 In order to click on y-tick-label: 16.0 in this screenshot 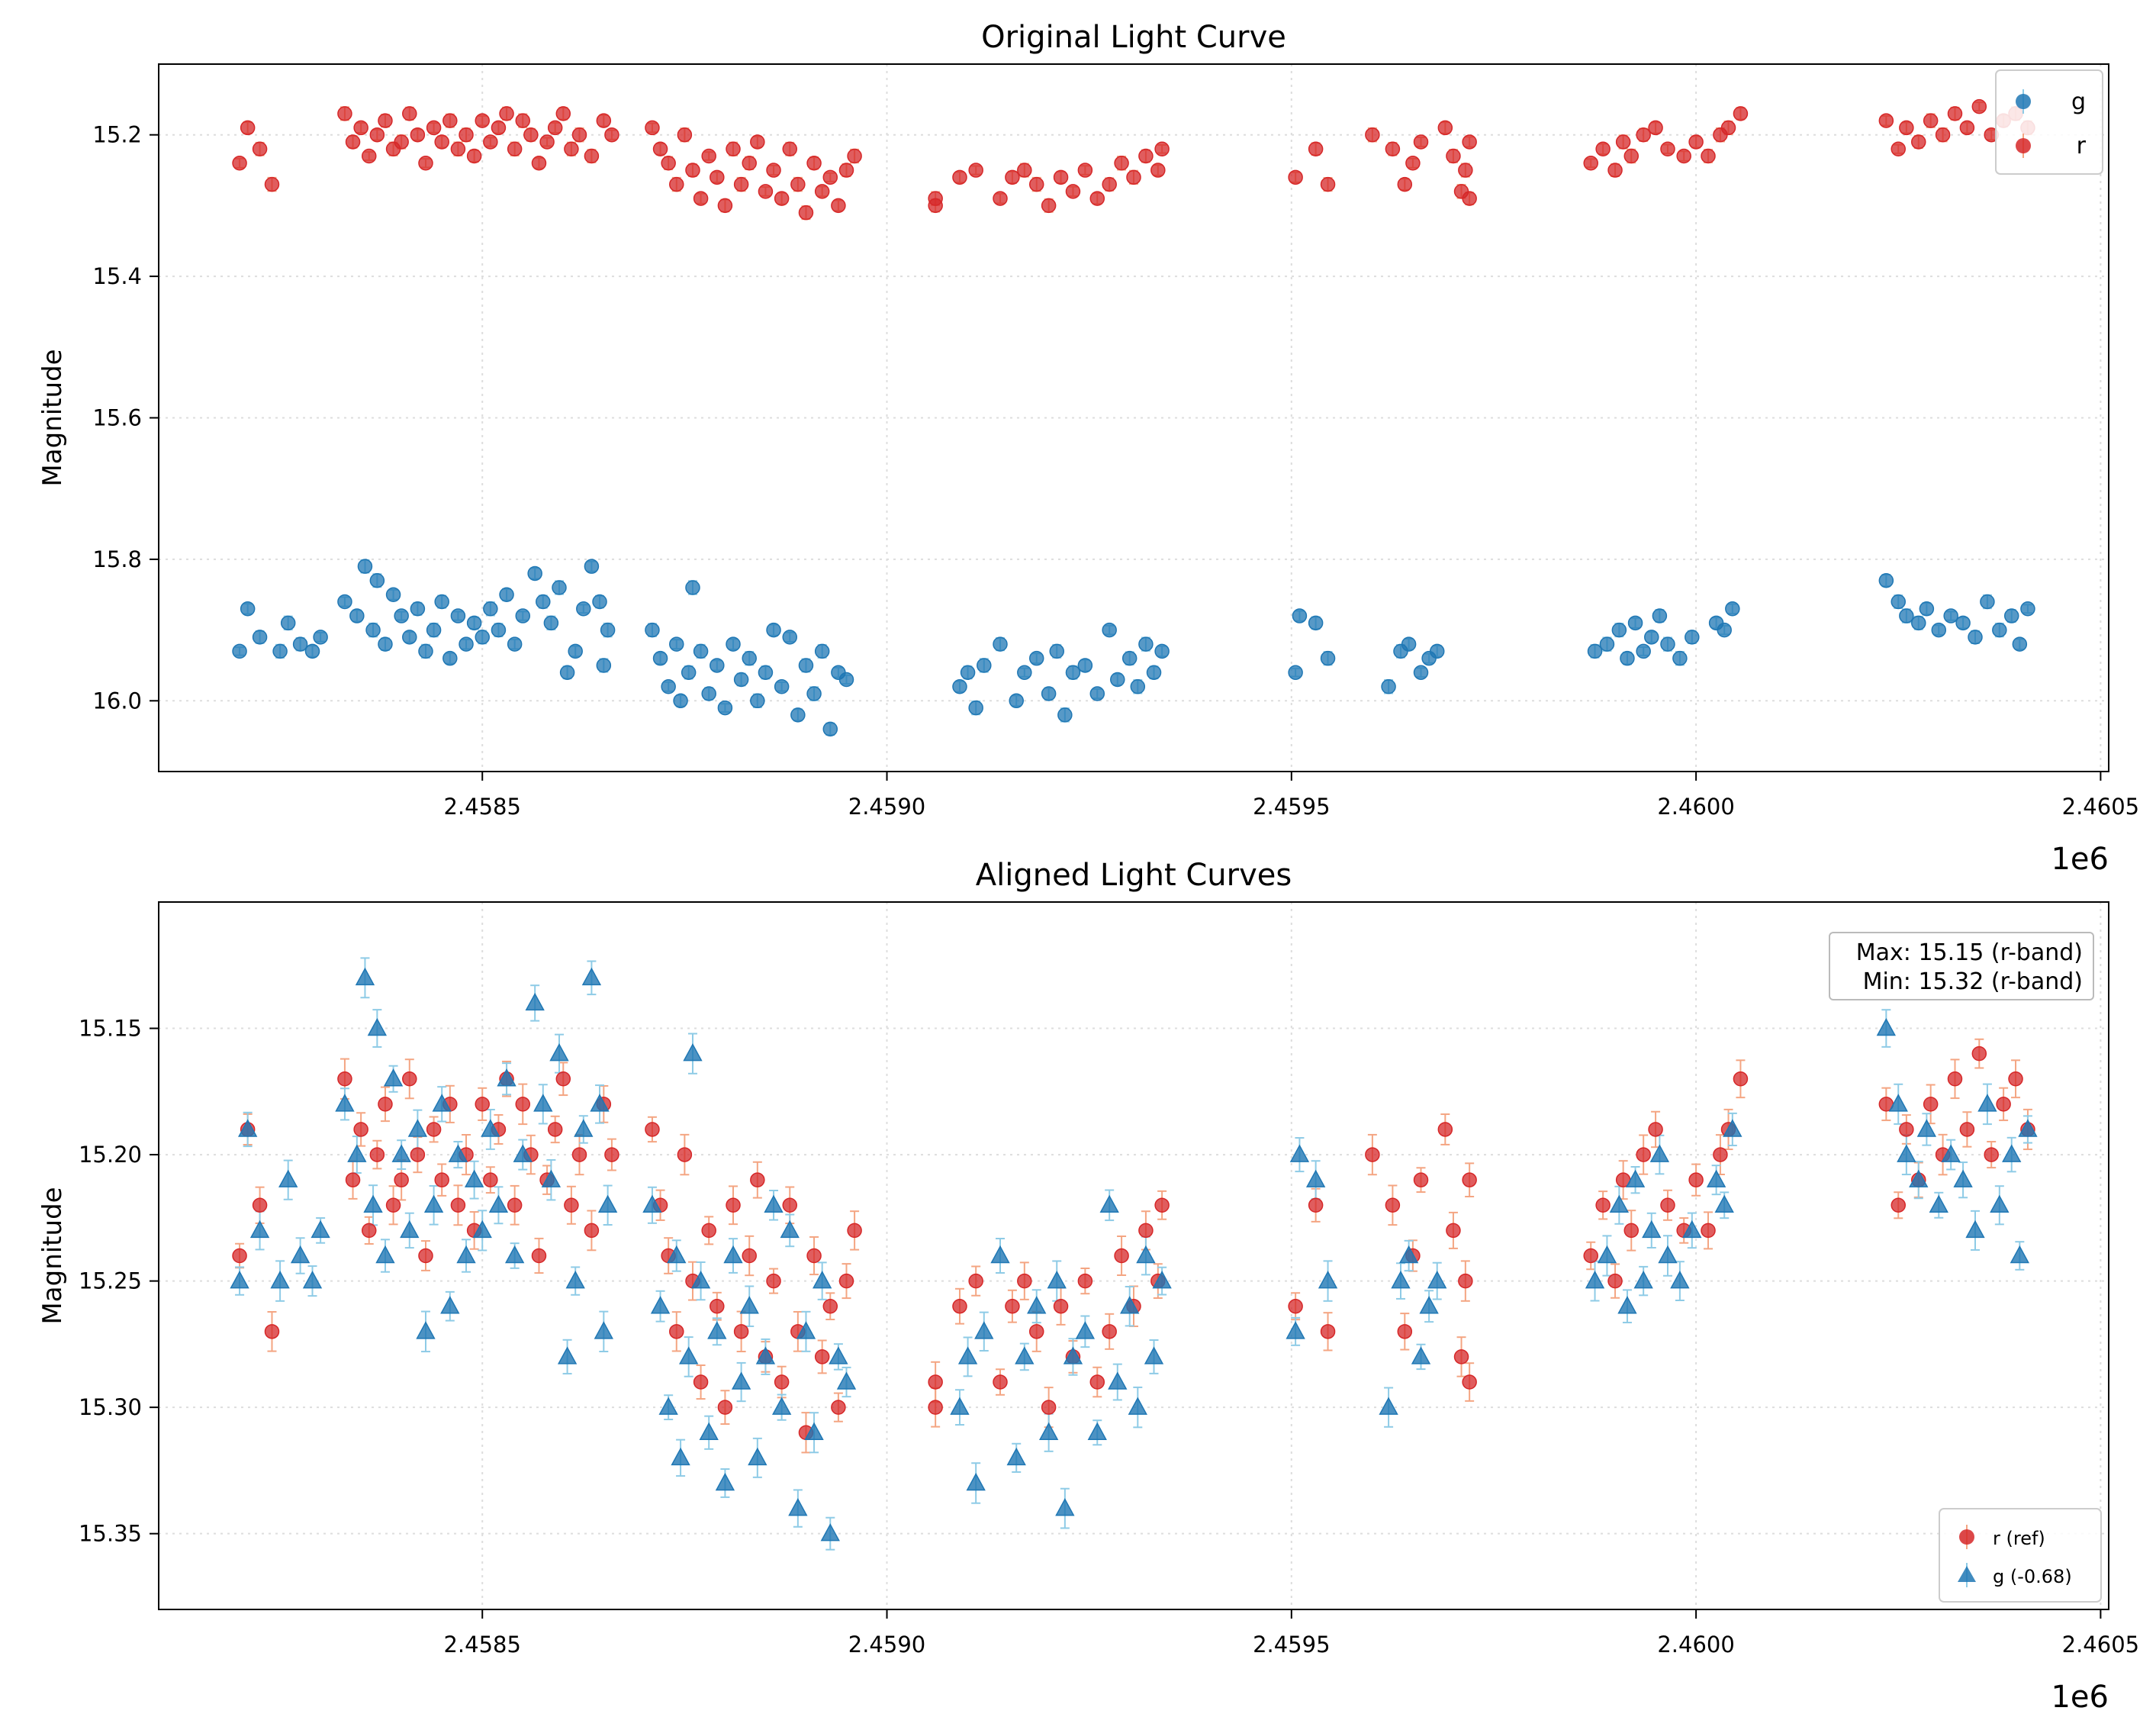, I will do `click(117, 701)`.